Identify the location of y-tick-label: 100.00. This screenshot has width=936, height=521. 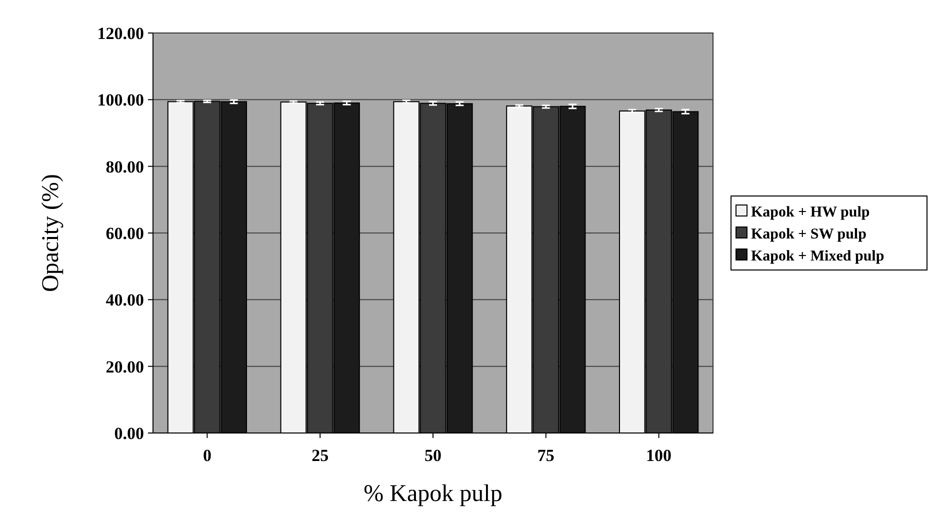
(120, 100).